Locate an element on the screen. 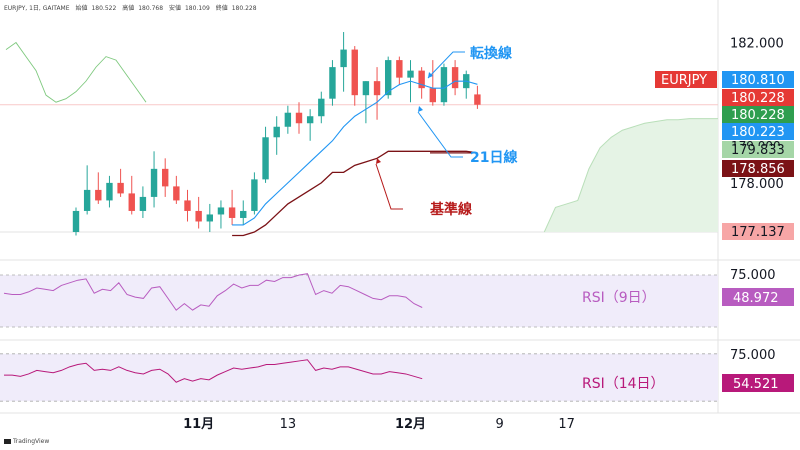 The image size is (800, 450). ichimoku-cloud is located at coordinates (630, 175).